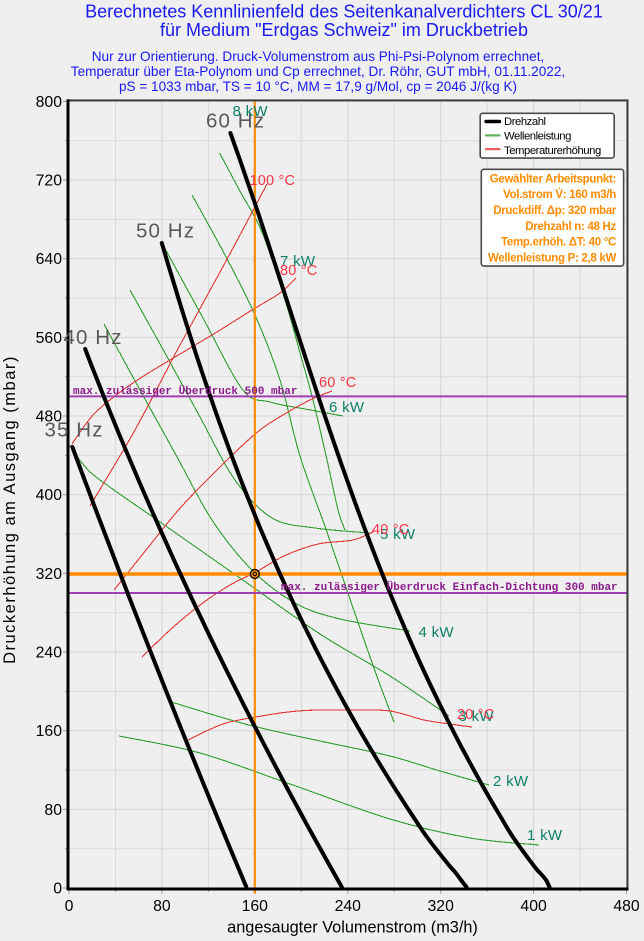  Describe the element at coordinates (235, 121) in the screenshot. I see `svg-text: 60 Hz` at that location.